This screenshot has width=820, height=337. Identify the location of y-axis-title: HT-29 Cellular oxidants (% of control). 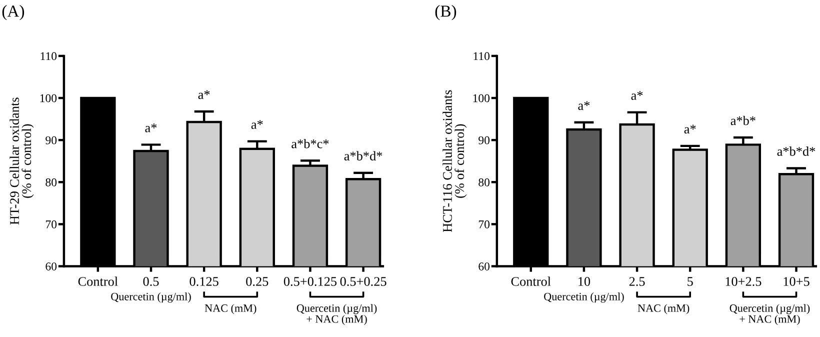
(22, 161).